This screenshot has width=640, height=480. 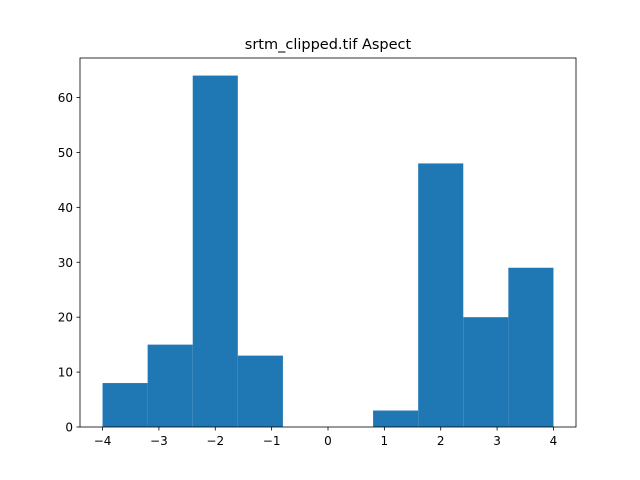 What do you see at coordinates (65, 263) in the screenshot?
I see `y-tick-label: 30` at bounding box center [65, 263].